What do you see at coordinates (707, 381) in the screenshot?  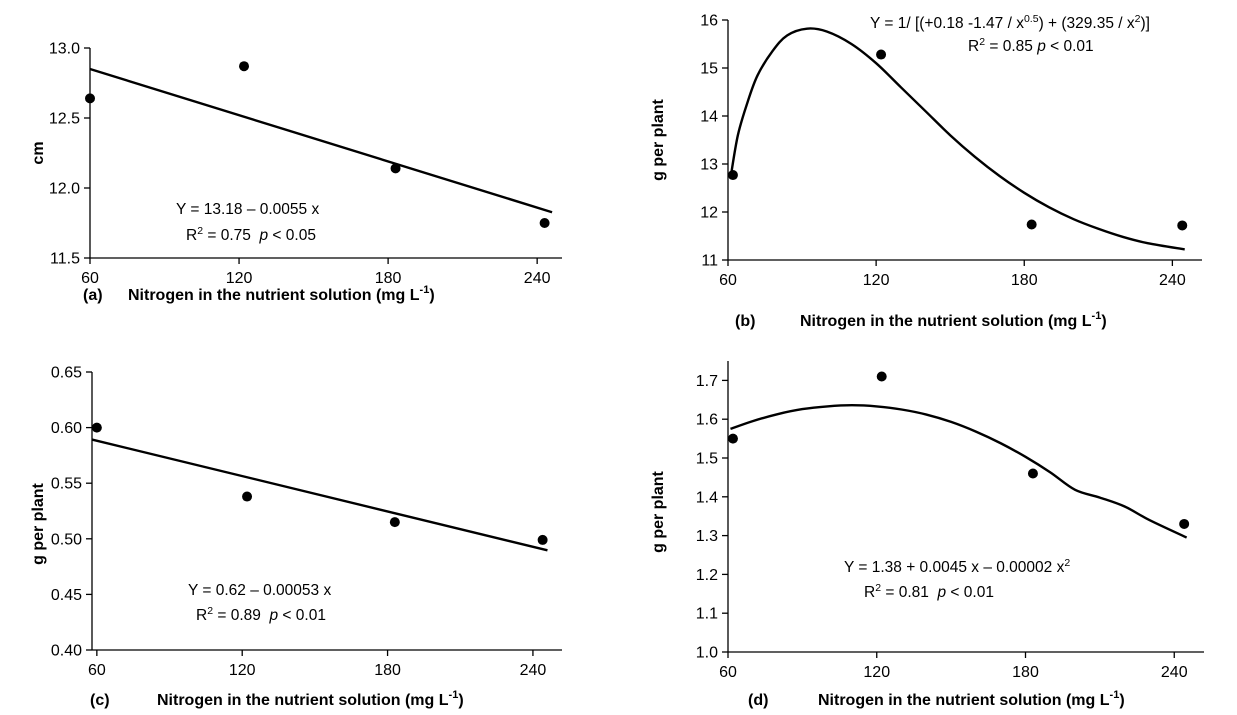 I see `y-tick-label: 1.7` at bounding box center [707, 381].